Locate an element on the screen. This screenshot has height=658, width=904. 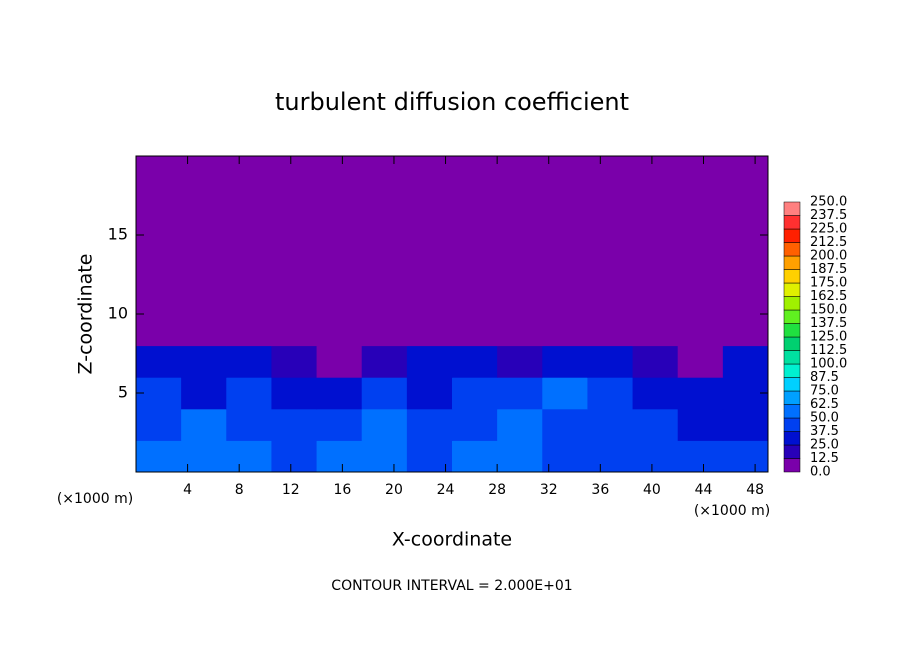
y-tick-label: 5 is located at coordinates (123, 392).